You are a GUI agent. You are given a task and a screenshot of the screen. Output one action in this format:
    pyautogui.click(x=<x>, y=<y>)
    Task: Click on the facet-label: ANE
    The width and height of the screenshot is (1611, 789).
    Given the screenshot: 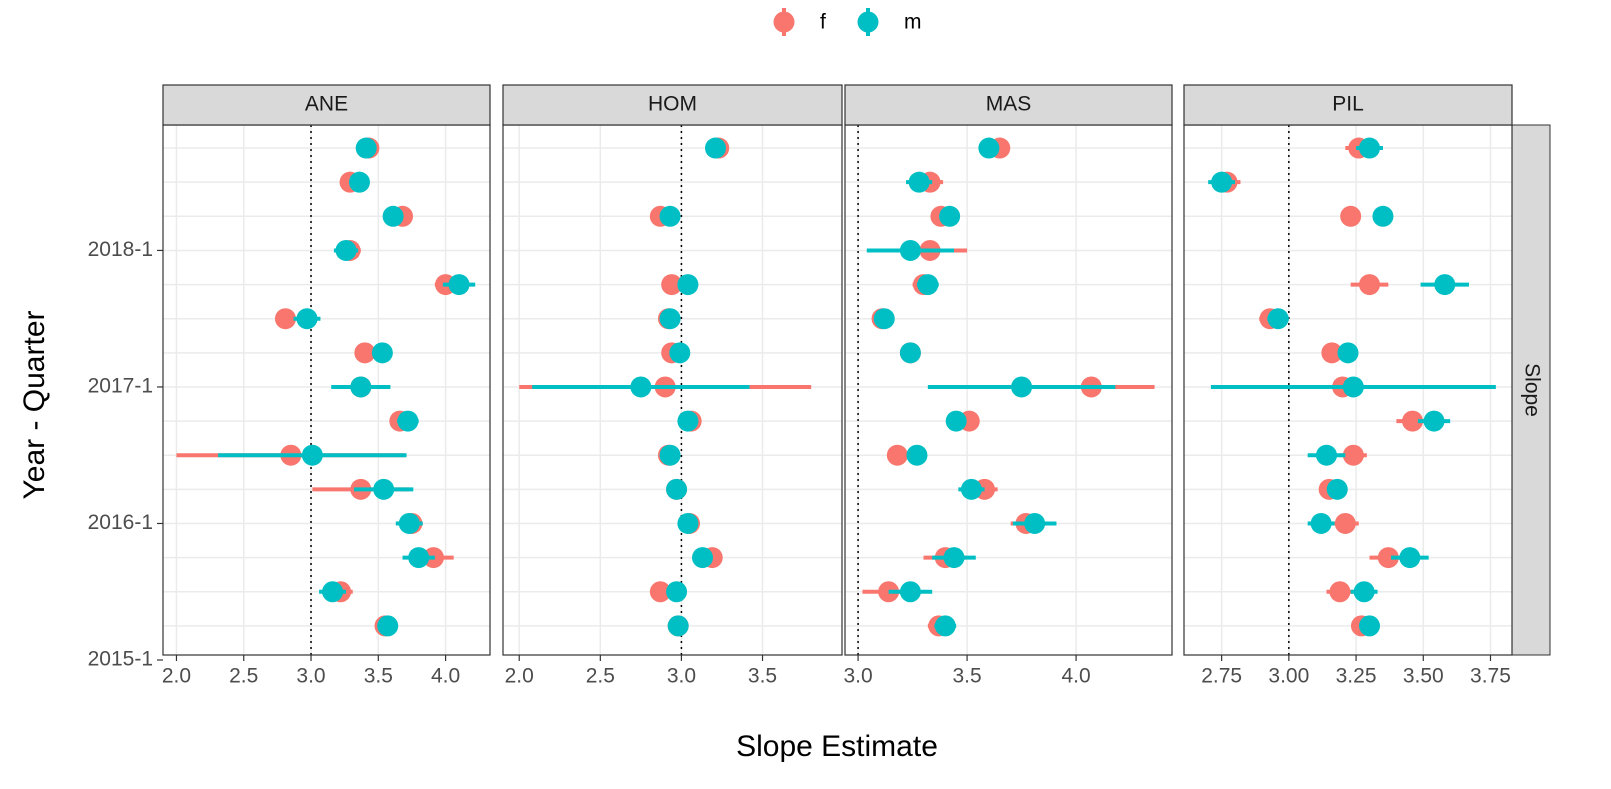 What is the action you would take?
    pyautogui.click(x=326, y=104)
    